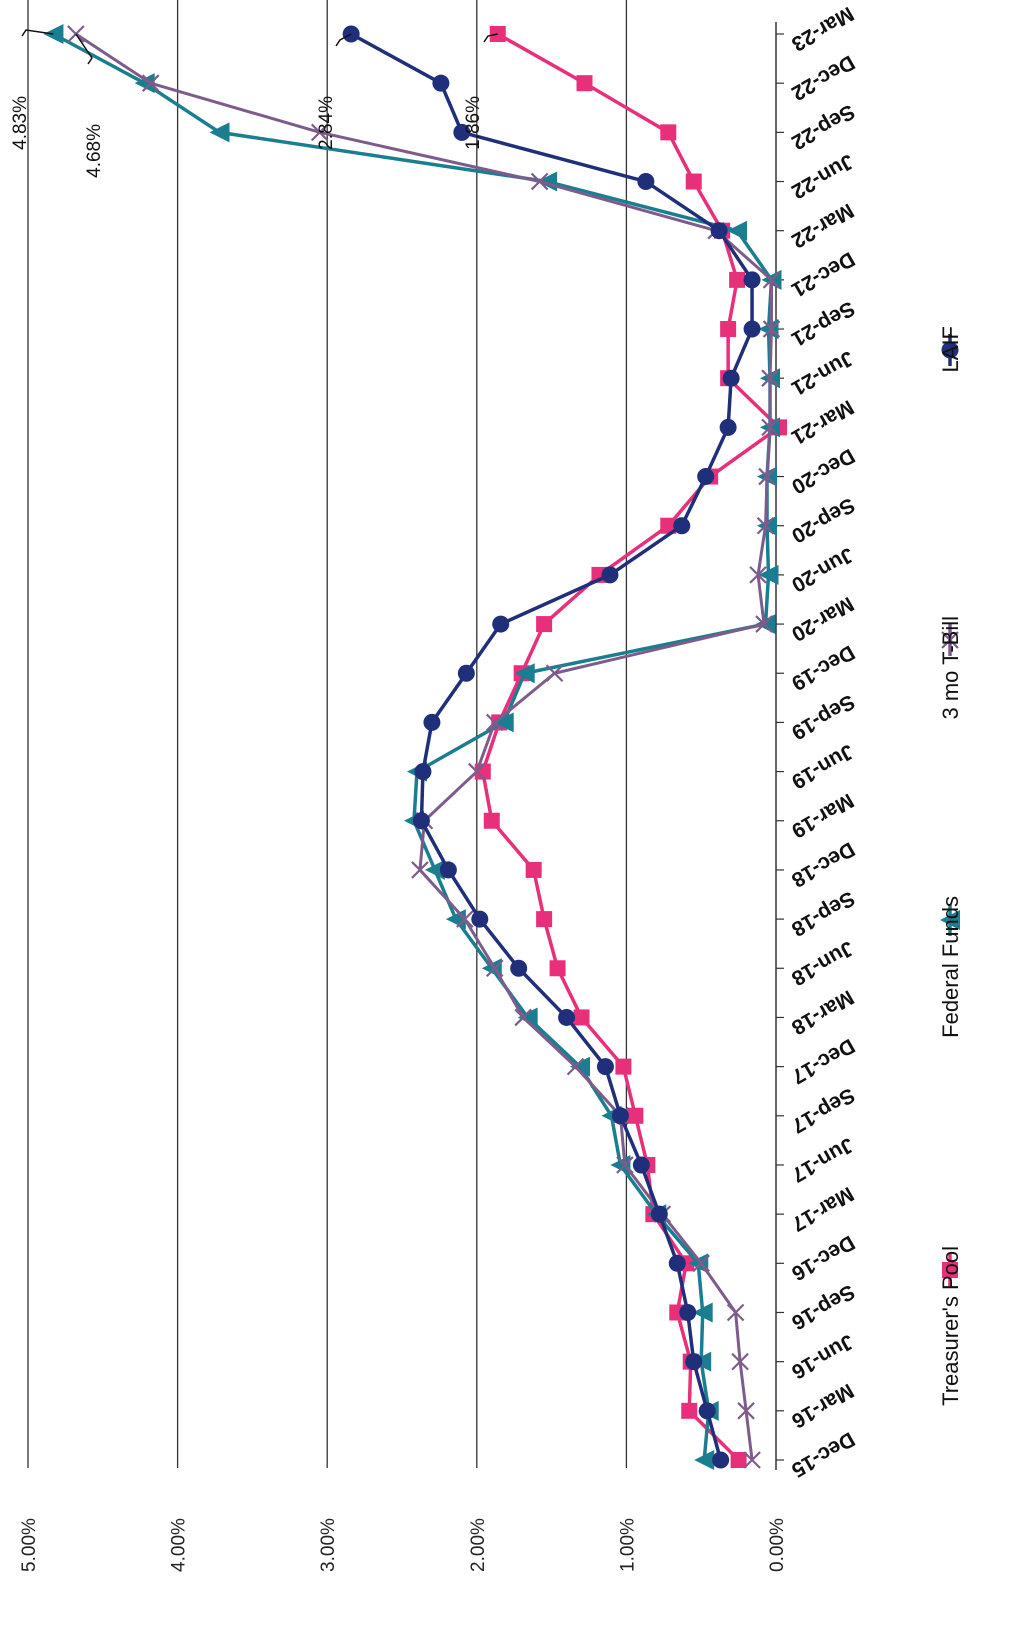 The image size is (1013, 1638). What do you see at coordinates (950, 967) in the screenshot?
I see `legend-item: Federal Funds` at bounding box center [950, 967].